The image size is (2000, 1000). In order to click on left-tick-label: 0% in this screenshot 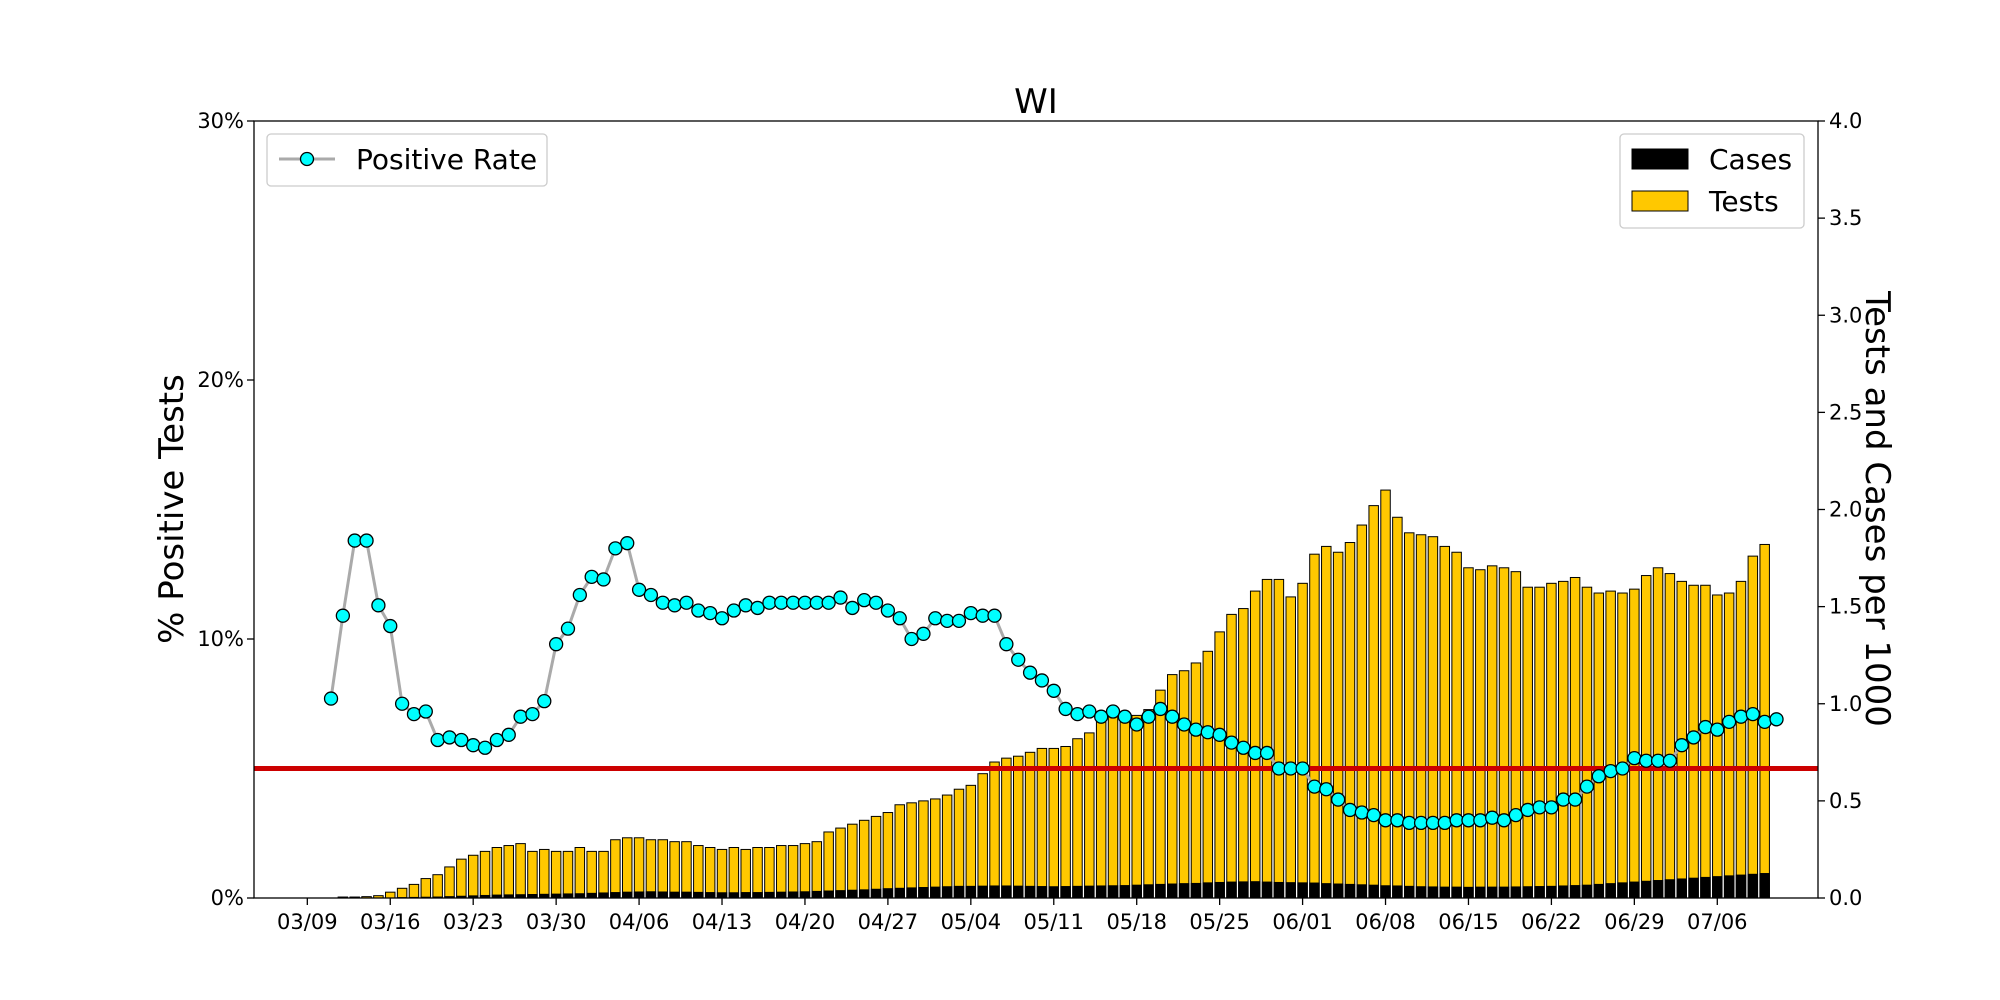, I will do `click(227, 898)`.